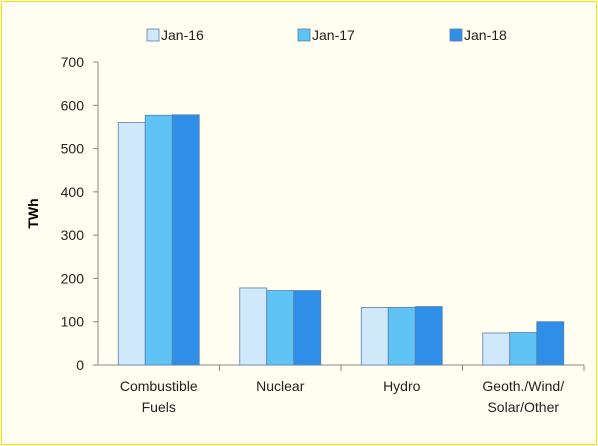  I want to click on x-category-label: Solar/Other, so click(523, 407).